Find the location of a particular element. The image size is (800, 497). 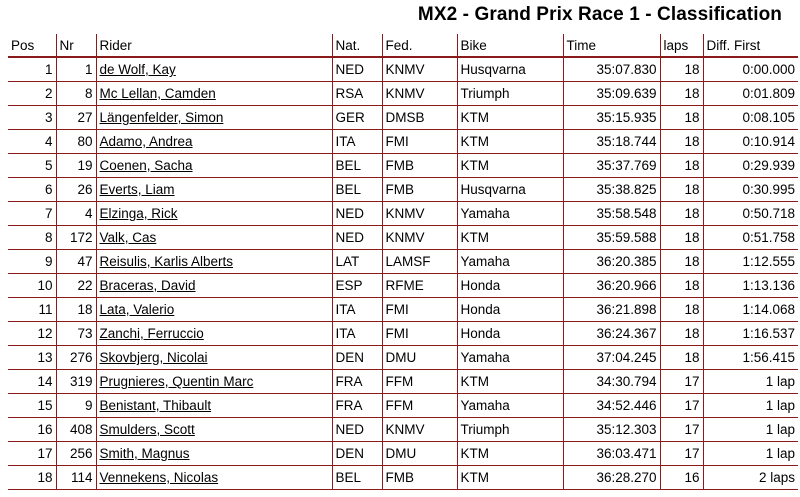

cell-diff: 0:51.758 is located at coordinates (750, 237).